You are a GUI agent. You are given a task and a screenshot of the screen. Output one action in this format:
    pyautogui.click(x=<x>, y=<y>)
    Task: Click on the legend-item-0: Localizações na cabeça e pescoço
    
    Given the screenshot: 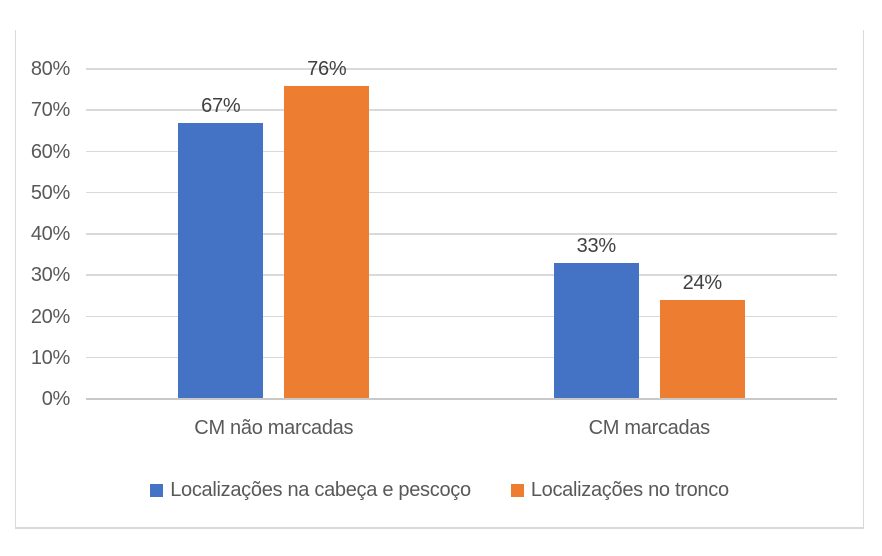 What is the action you would take?
    pyautogui.click(x=310, y=490)
    